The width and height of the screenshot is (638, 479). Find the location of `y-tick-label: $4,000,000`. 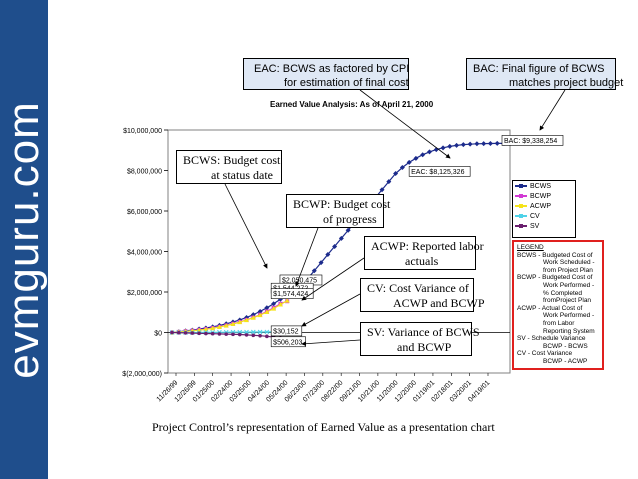

y-tick-label: $4,000,000 is located at coordinates (144, 253).